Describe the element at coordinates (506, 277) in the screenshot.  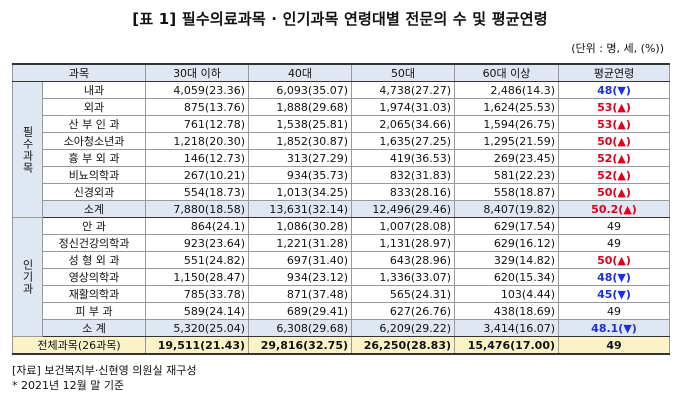
I see `count-60s-cell: 620(15.34)` at that location.